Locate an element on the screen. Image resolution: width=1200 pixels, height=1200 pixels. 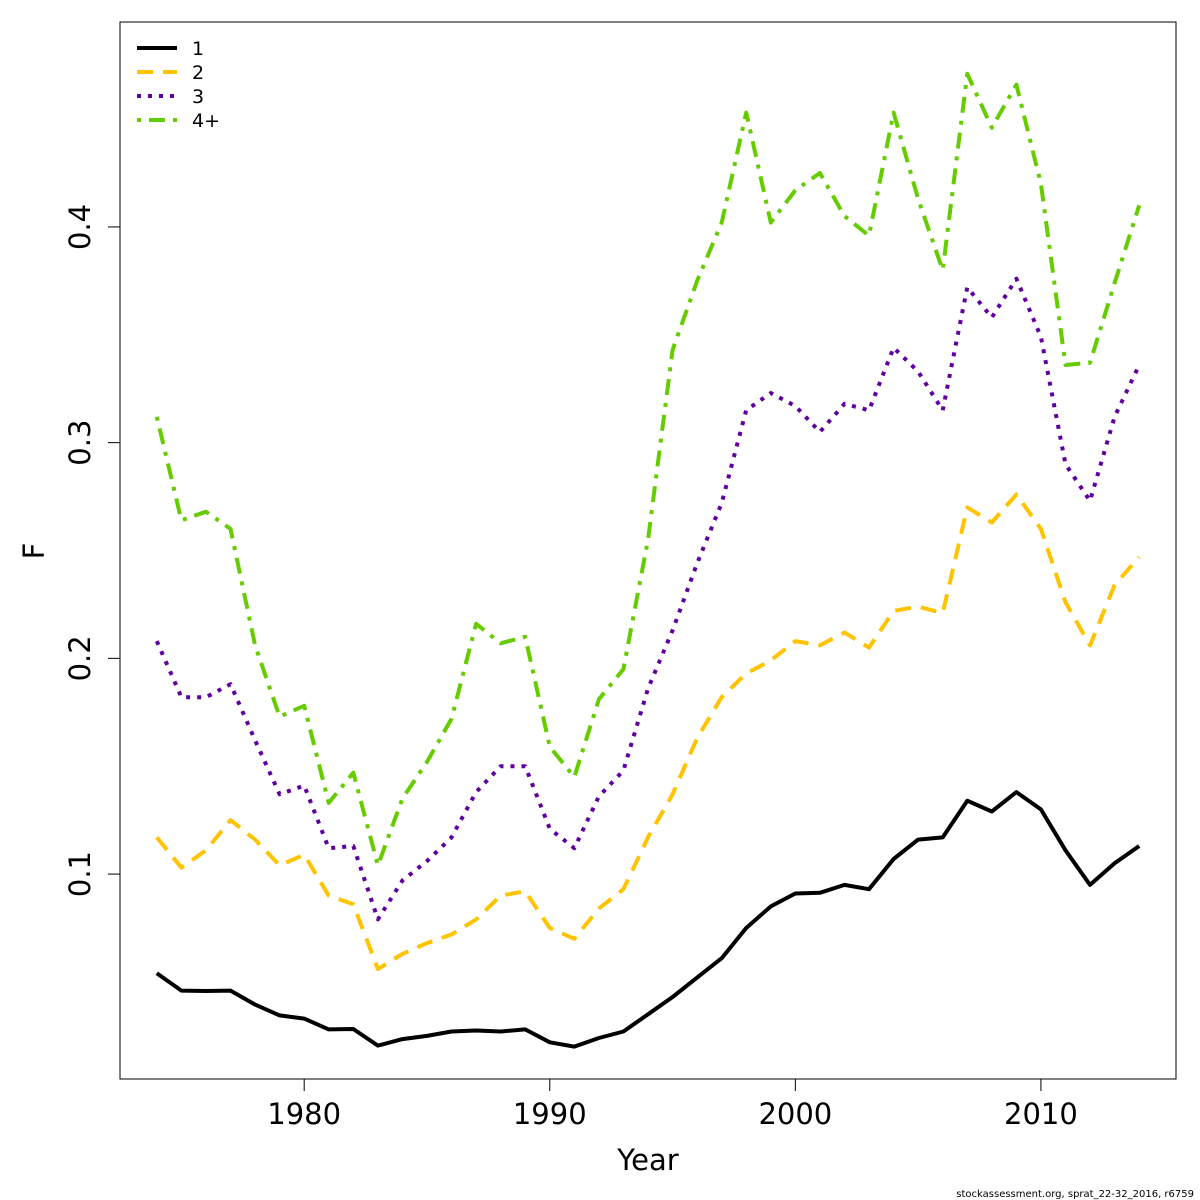
x-tick-label: 2010 is located at coordinates (1041, 1114).